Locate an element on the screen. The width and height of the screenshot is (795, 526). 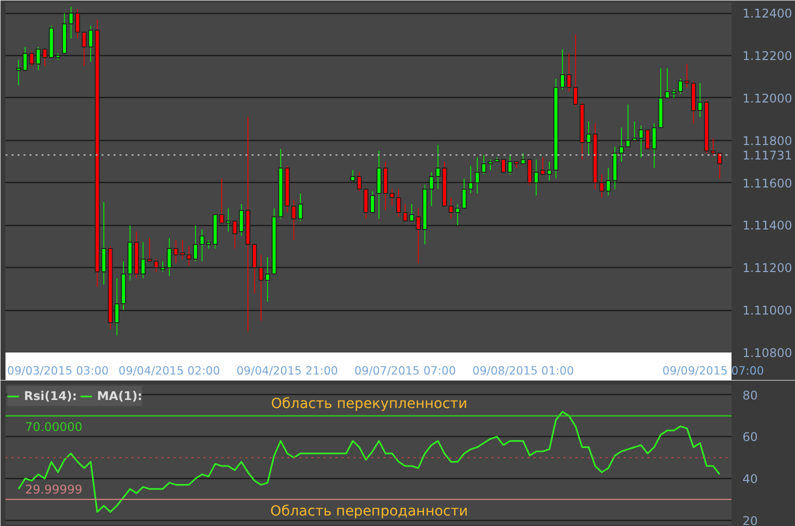
x-tick-label: 09/07/2015 07:00 is located at coordinates (405, 371).